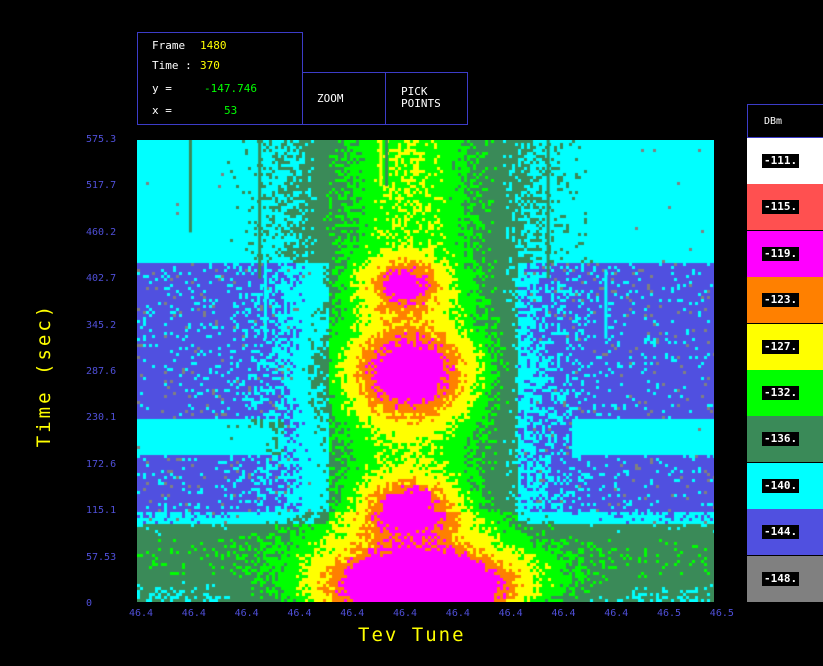  What do you see at coordinates (781, 578) in the screenshot?
I see `legend-swatch-label: -148.` at bounding box center [781, 578].